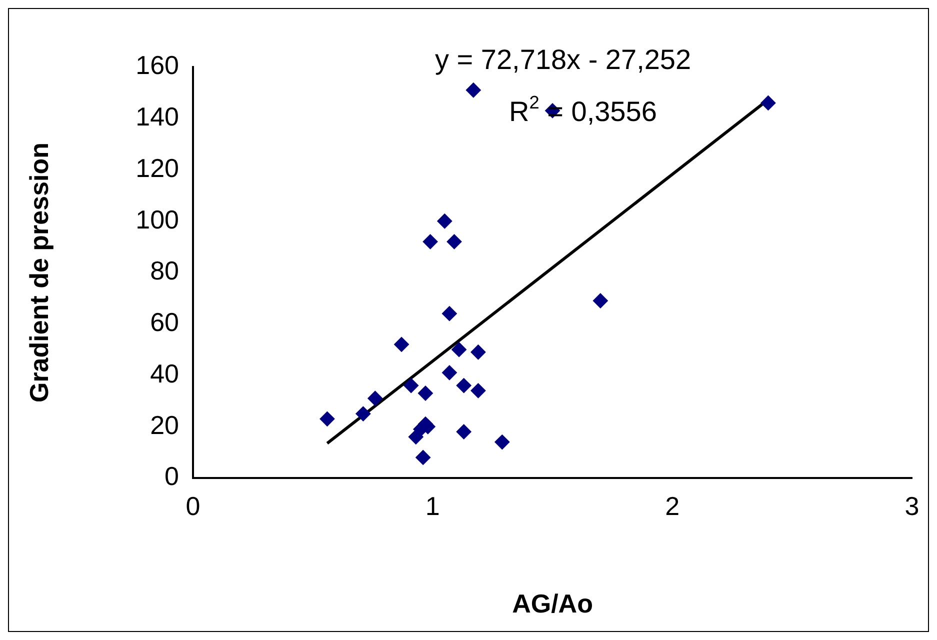  What do you see at coordinates (432, 505) in the screenshot?
I see `x-tick-label: 1` at bounding box center [432, 505].